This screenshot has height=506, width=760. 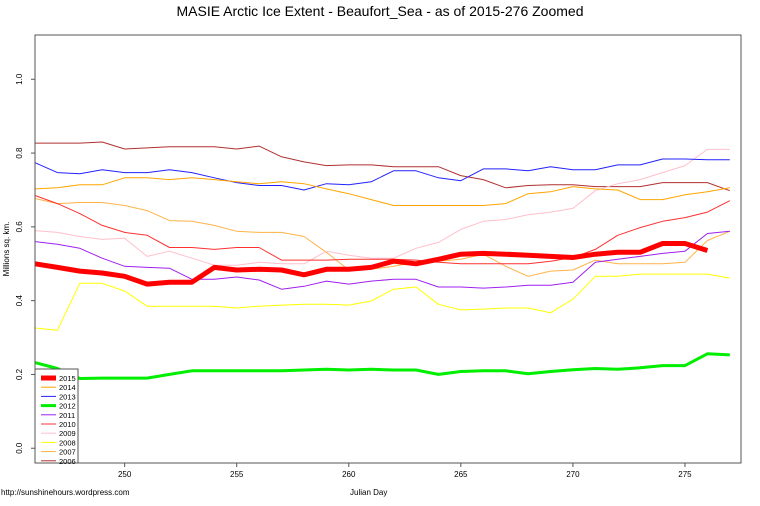 I want to click on source-url: http://sunshinehours.wordpress.com, so click(x=65, y=492).